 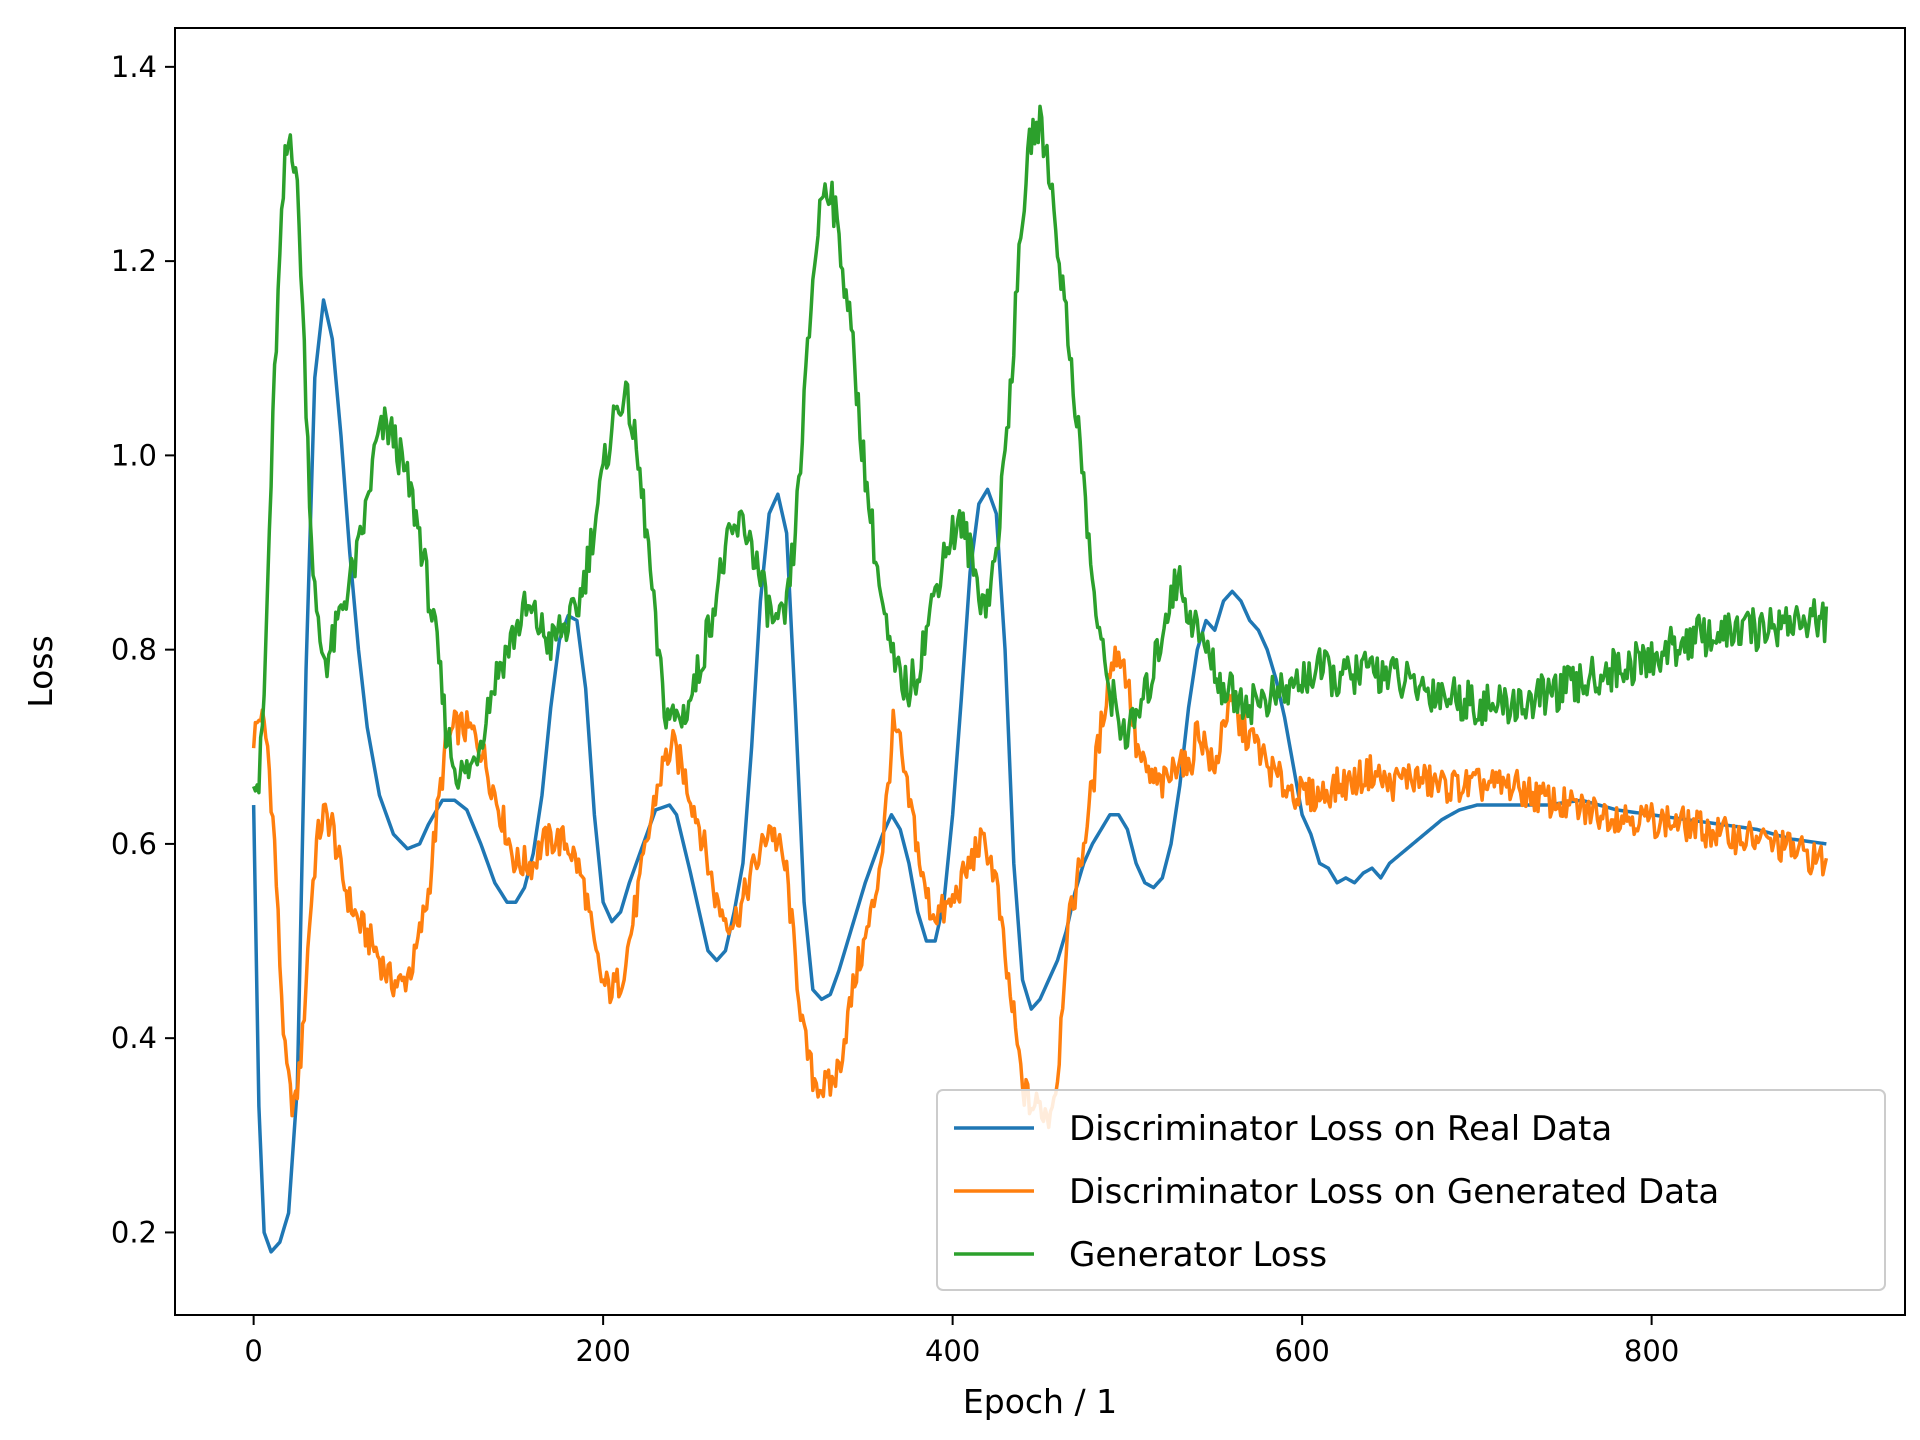 I want to click on x-tick-label: 200, so click(x=602, y=1351).